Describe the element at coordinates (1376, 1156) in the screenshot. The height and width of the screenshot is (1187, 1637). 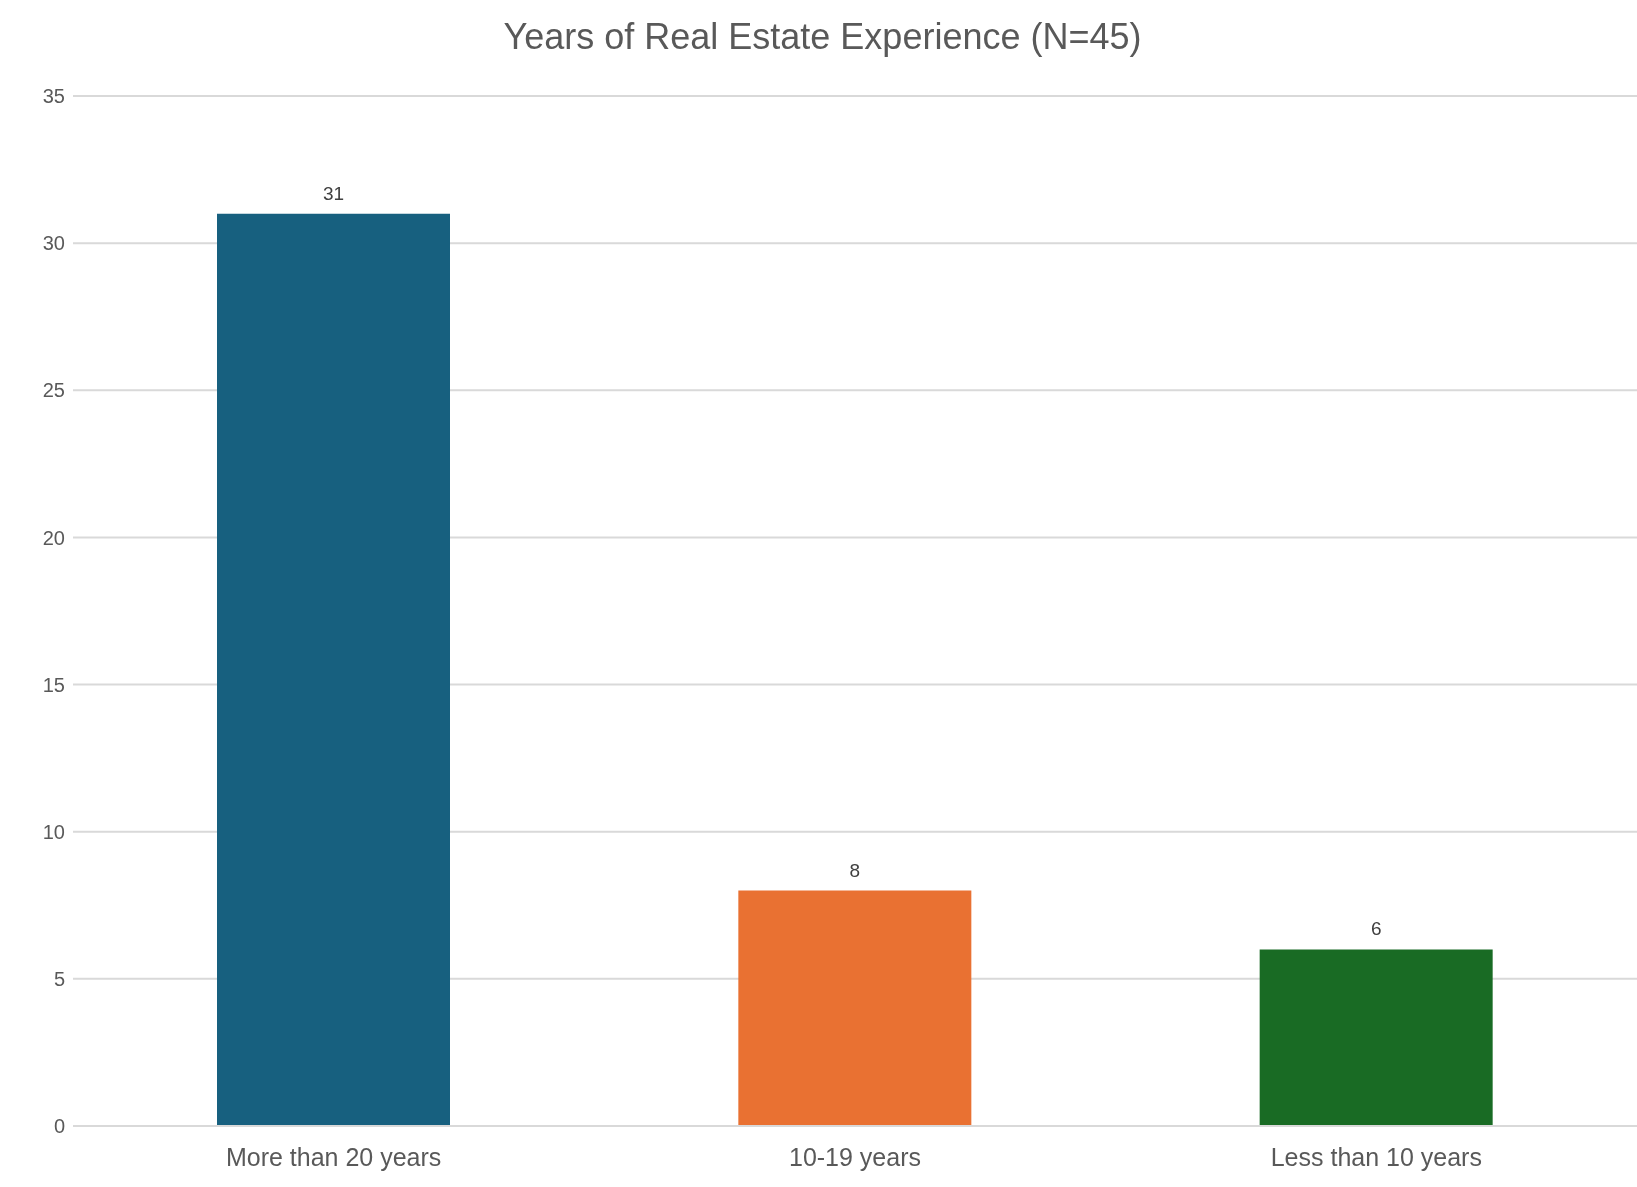
I see `x-tick-label: Less than 10 years` at that location.